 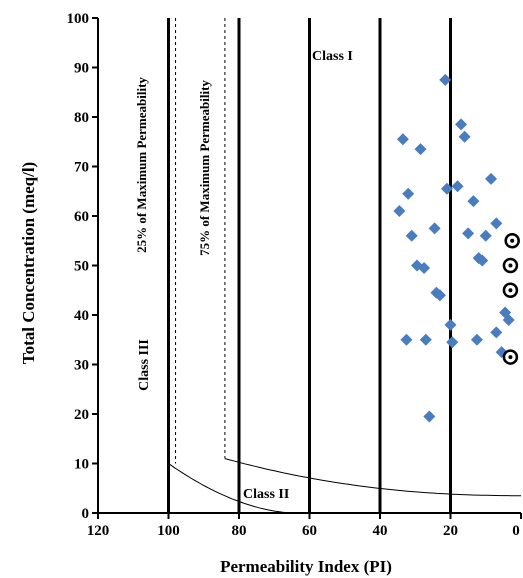 I want to click on y-tick-label: 100, so click(x=78, y=19).